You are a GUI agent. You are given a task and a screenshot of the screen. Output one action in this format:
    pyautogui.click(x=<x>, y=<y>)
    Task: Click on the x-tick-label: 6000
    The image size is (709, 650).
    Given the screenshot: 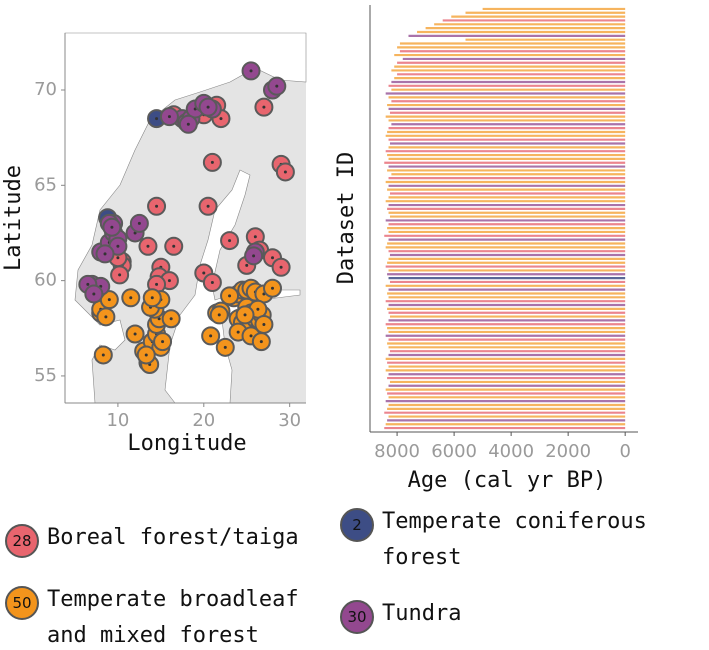 What is the action you would take?
    pyautogui.click(x=454, y=451)
    